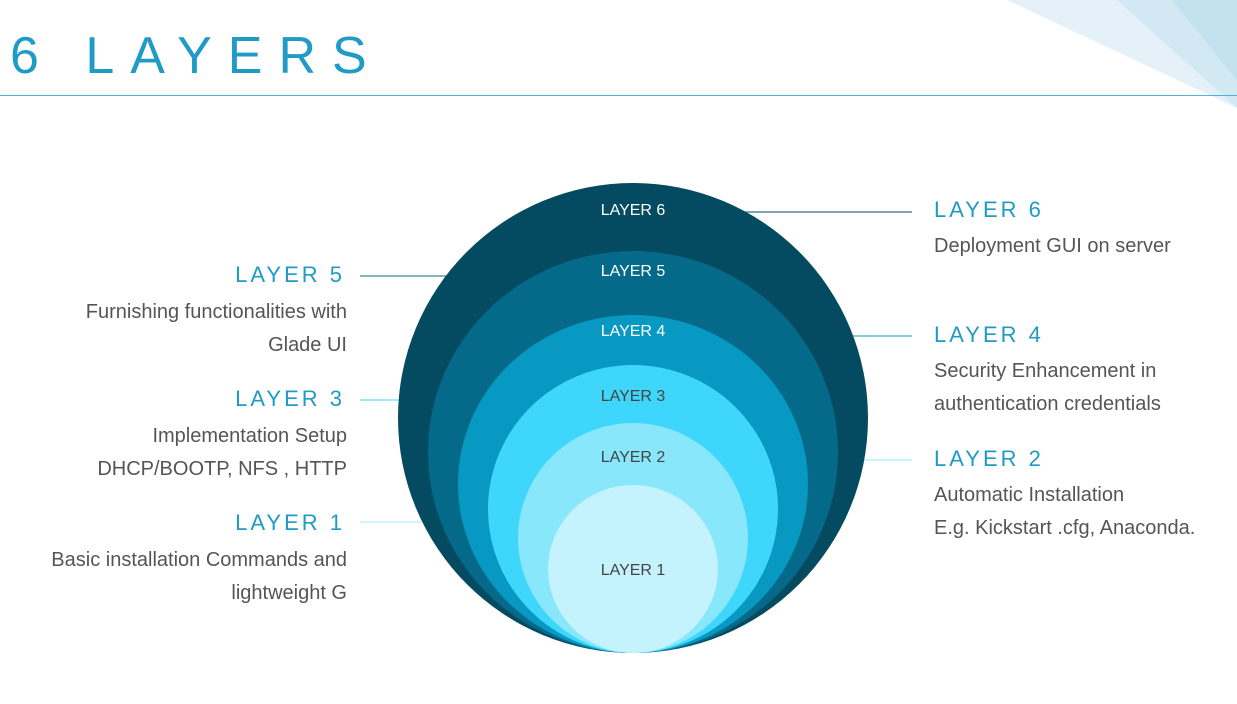  Describe the element at coordinates (633, 457) in the screenshot. I see `ring-label-layer2: LAYER 2` at that location.